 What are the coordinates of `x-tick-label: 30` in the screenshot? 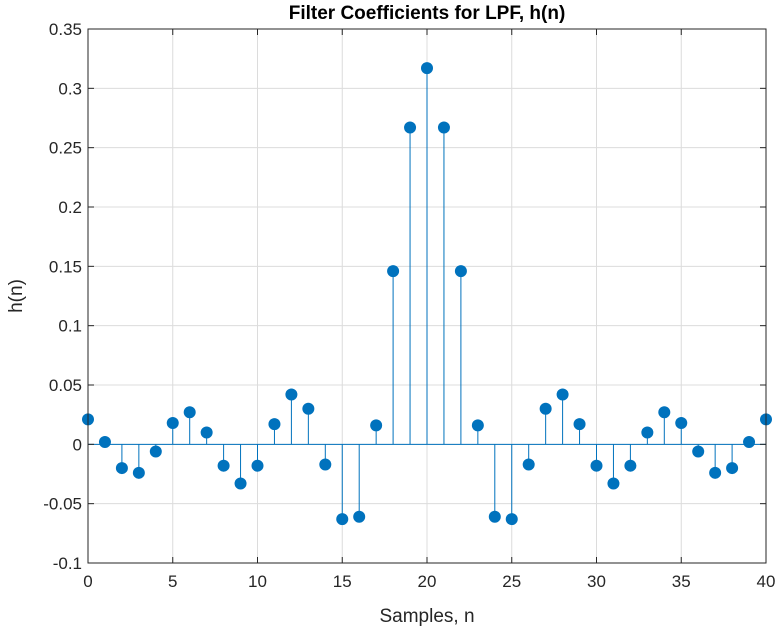 It's located at (596, 581).